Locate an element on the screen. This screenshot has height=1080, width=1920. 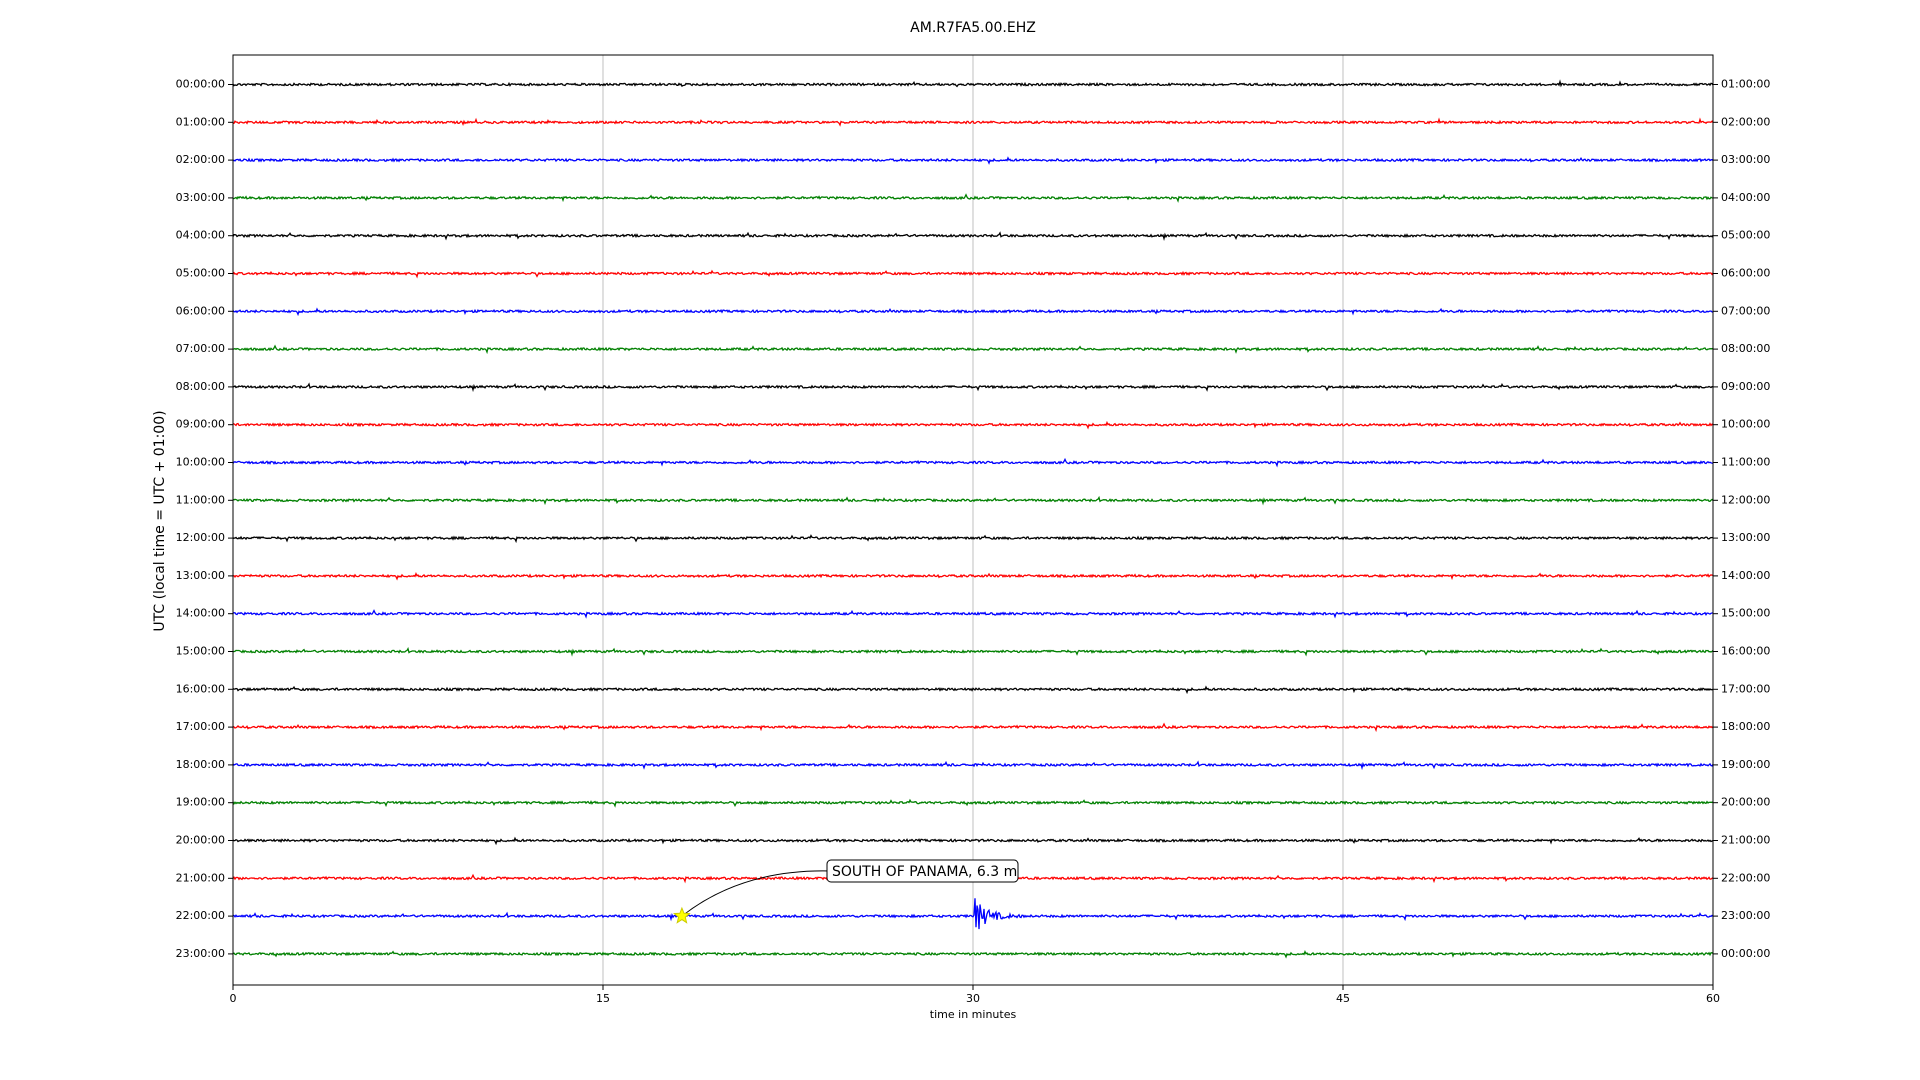
y-tick-label: 10:00:00 is located at coordinates (200, 462).